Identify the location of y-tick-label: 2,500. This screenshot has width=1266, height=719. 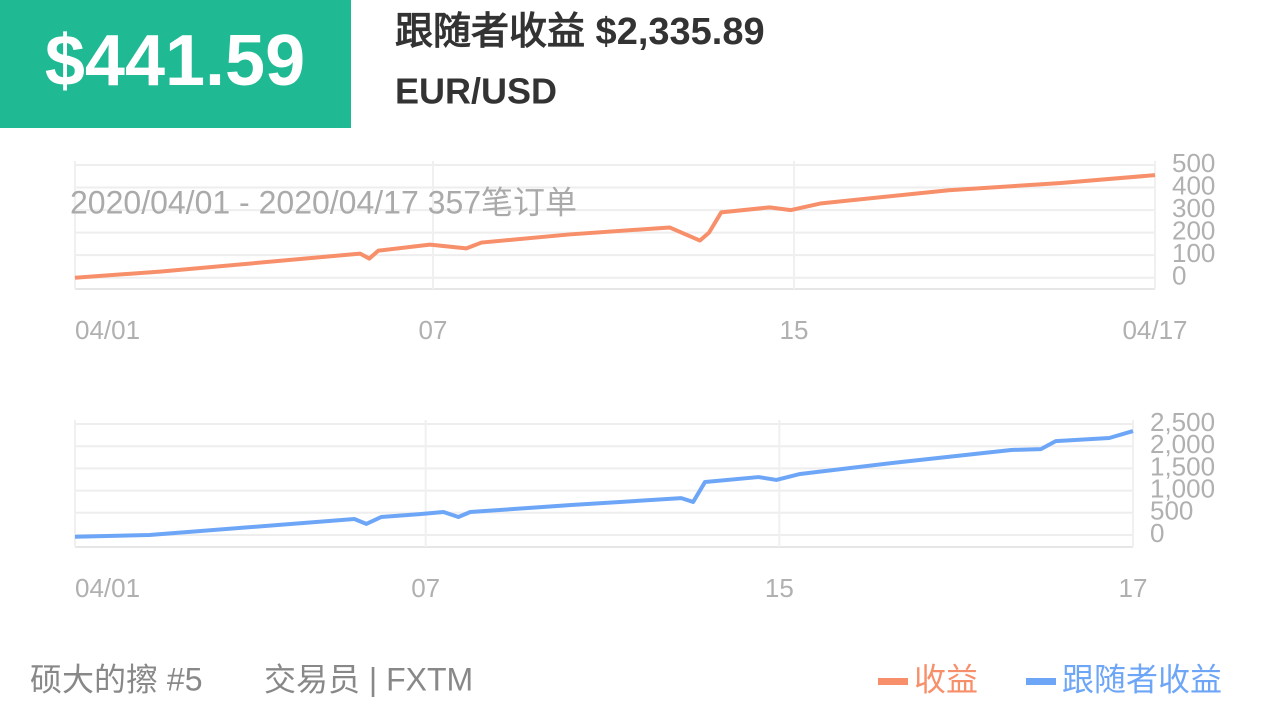
(1182, 422).